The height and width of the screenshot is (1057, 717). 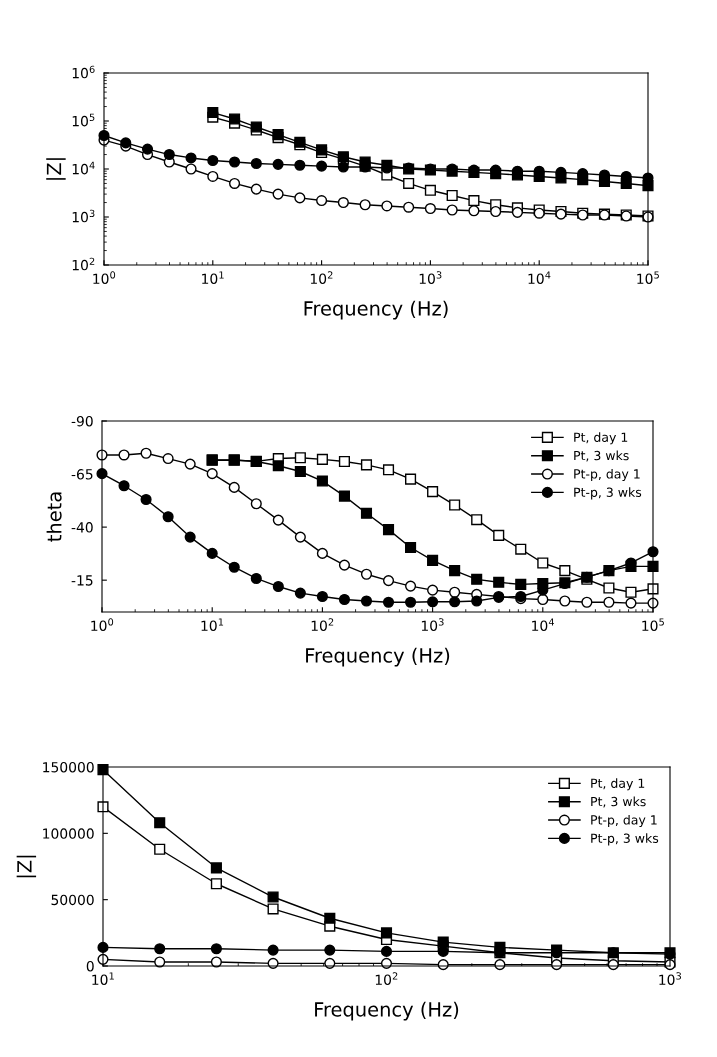 I want to click on y-tick-label: 10$^{6}$, so click(x=83, y=72).